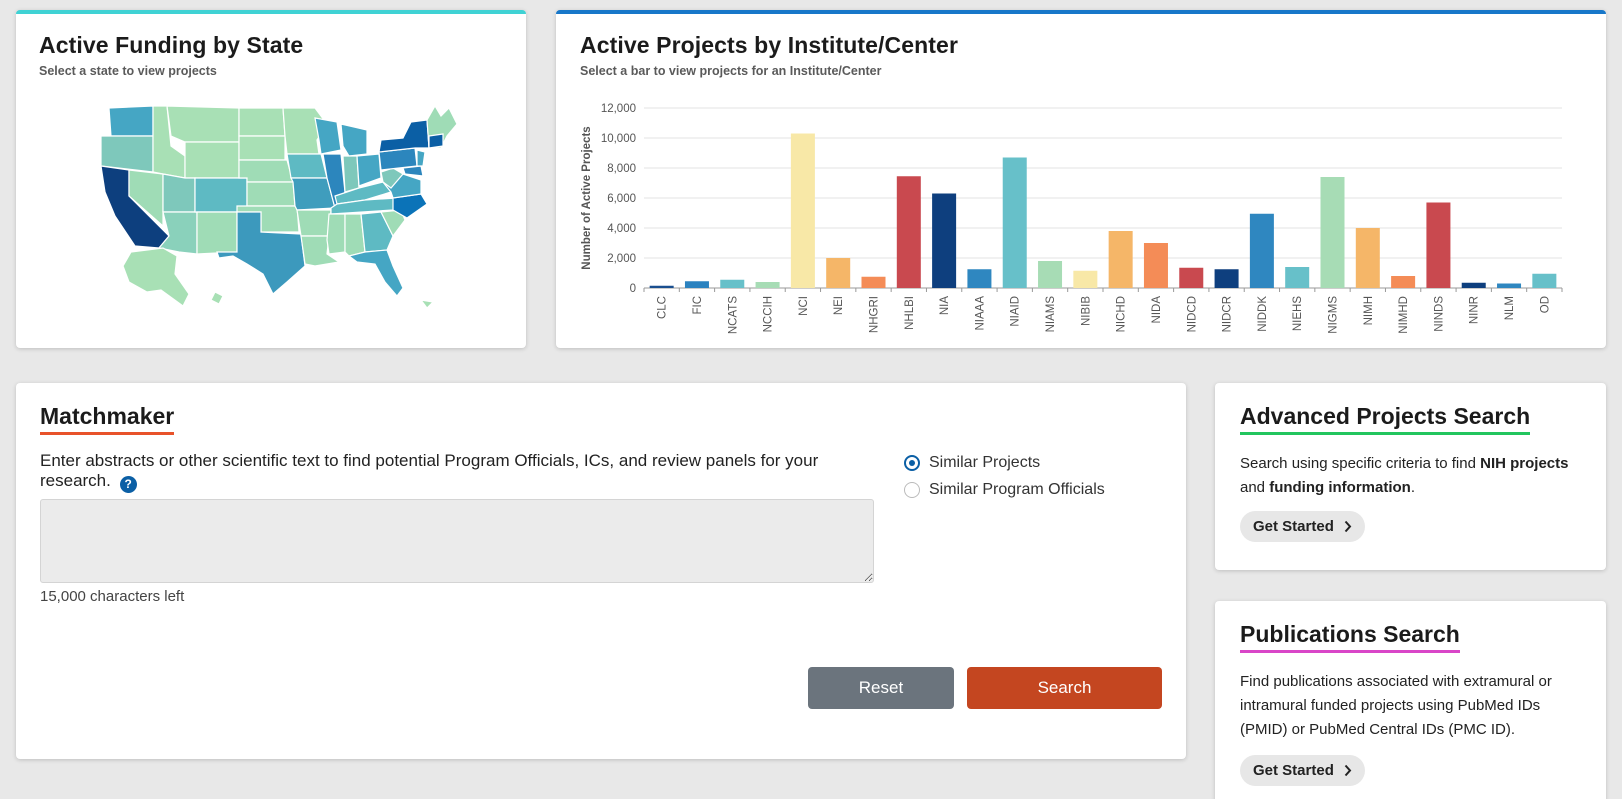 The height and width of the screenshot is (799, 1622). Describe the element at coordinates (621, 199) in the screenshot. I see `y-tick-label: 6,000` at that location.